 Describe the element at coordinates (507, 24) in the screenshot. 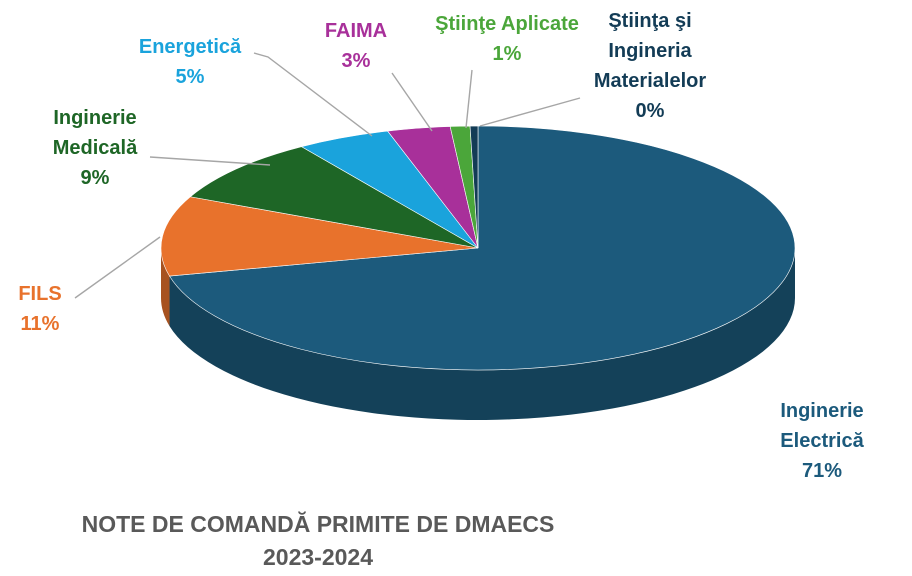

I see `slice-label-5-0: Ştiinţe Aplicate` at that location.